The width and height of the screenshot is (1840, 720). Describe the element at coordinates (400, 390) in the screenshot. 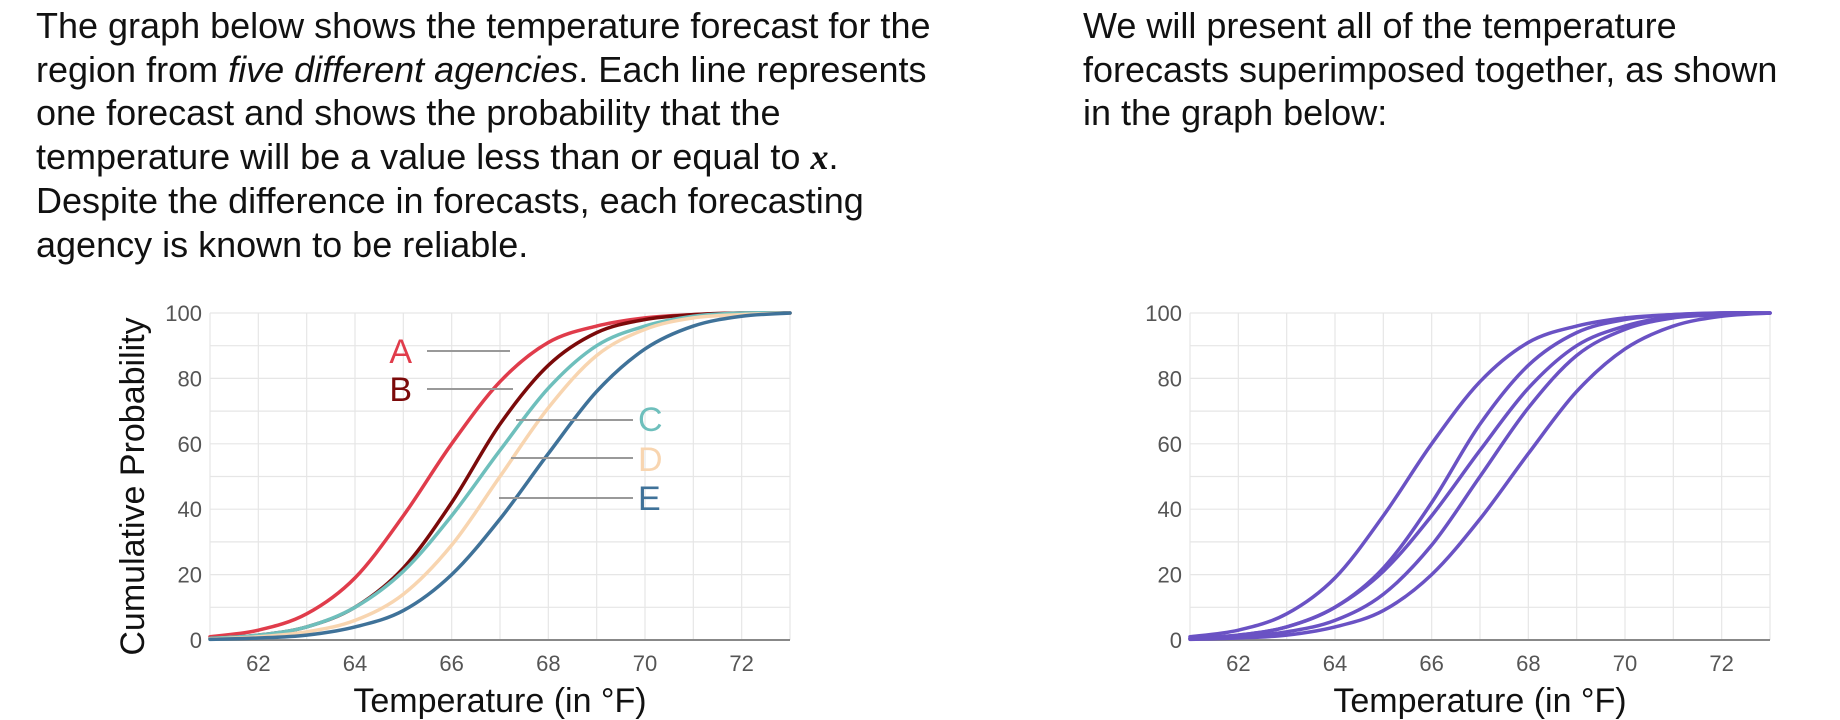

I see `series-label-b: B` at that location.